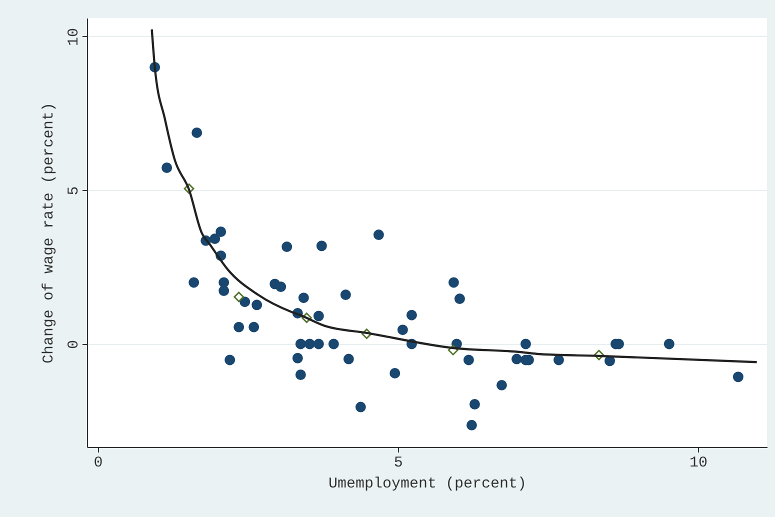 This screenshot has width=775, height=517. Describe the element at coordinates (49, 233) in the screenshot. I see `y-axis-title: Change of wage rate (percent)` at that location.